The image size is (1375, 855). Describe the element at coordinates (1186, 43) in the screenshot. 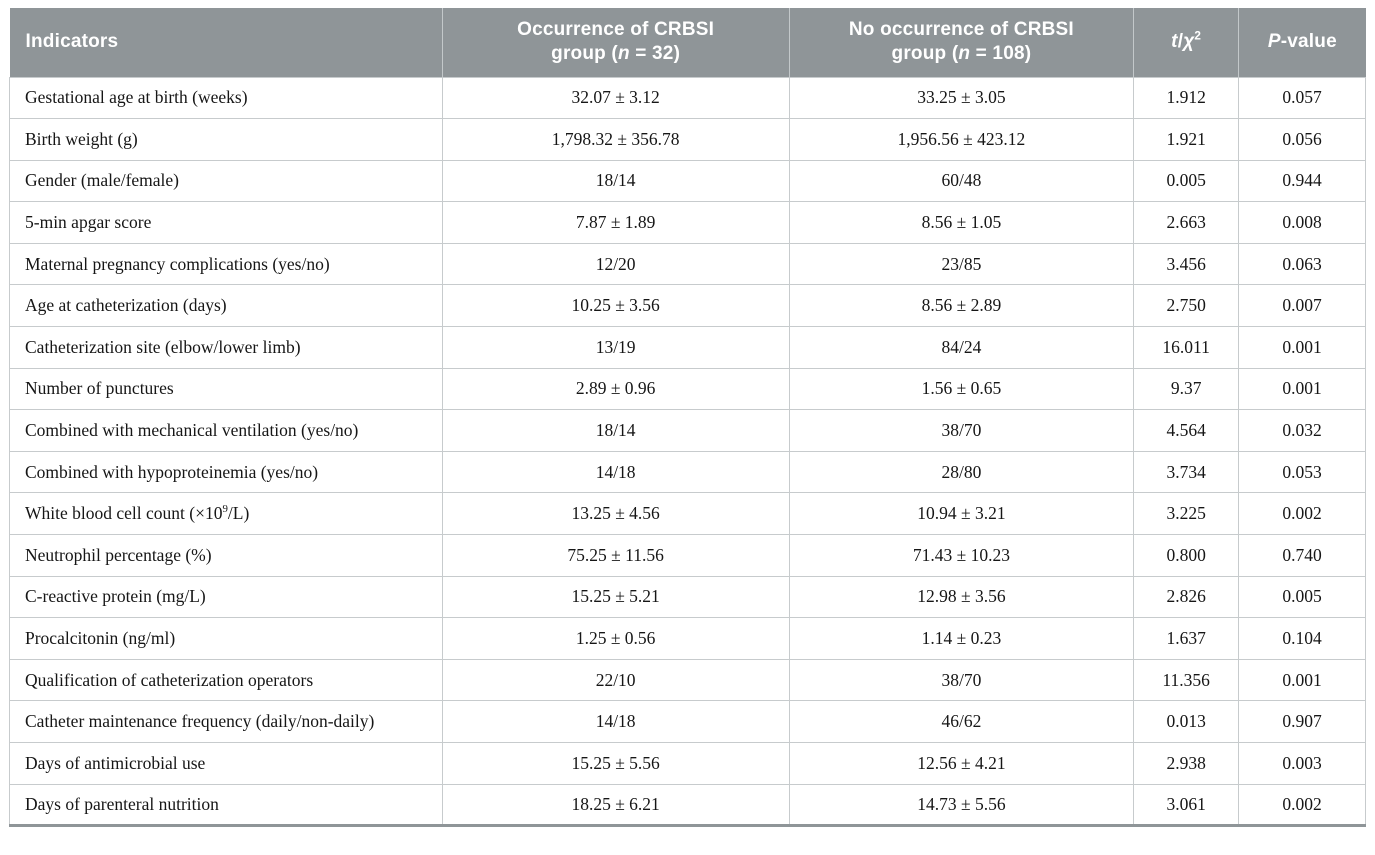

I see `col-header-t-chi2: t/χ2` at that location.